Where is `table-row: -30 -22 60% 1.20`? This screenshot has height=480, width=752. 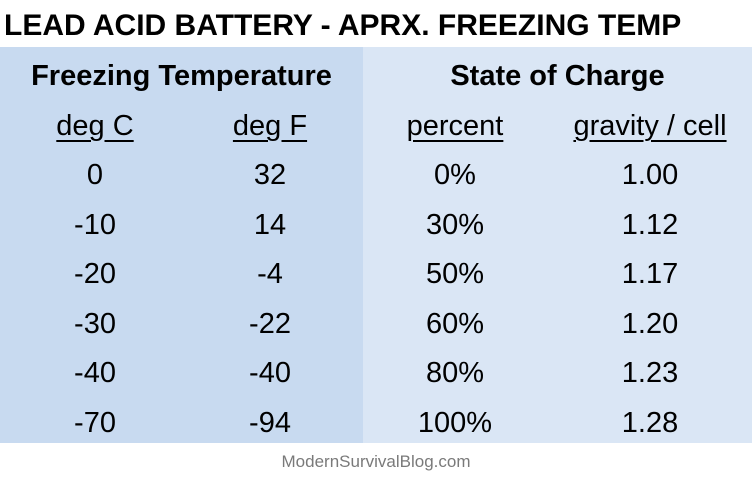
table-row: -30 -22 60% 1.20 is located at coordinates (376, 325).